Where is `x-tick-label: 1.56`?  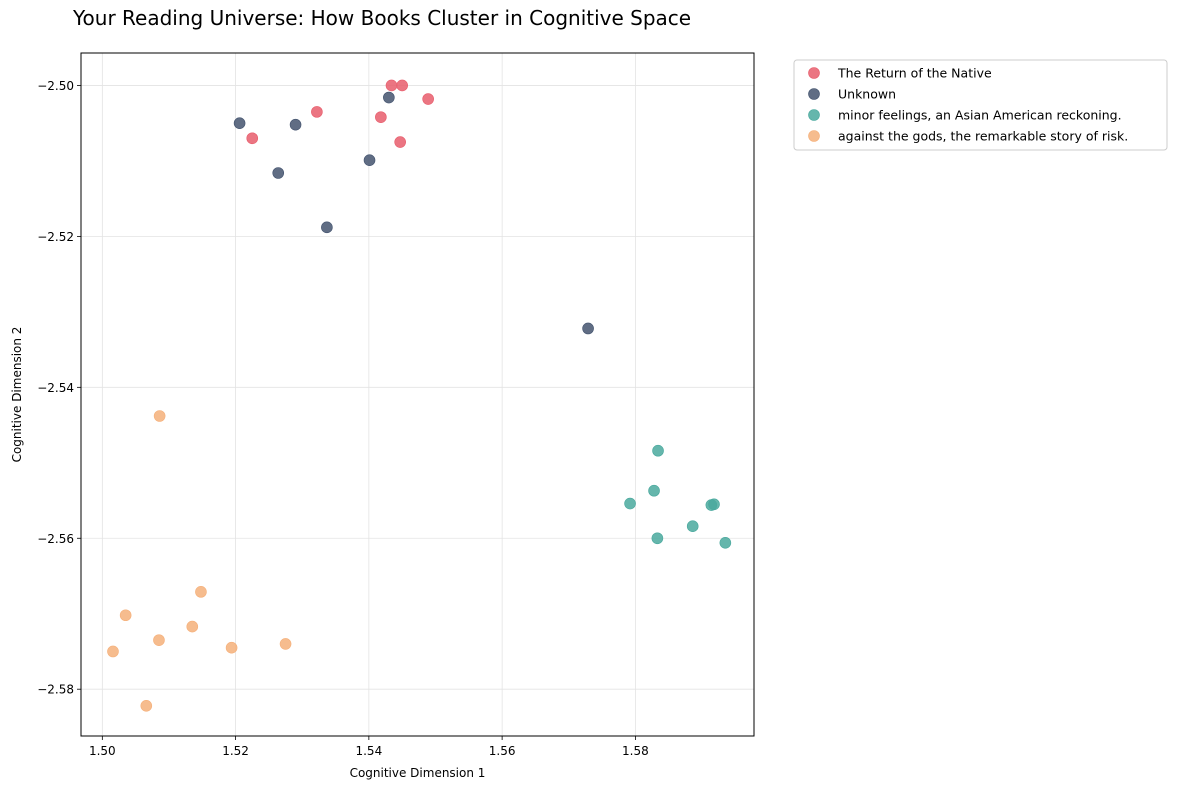
x-tick-label: 1.56 is located at coordinates (502, 751).